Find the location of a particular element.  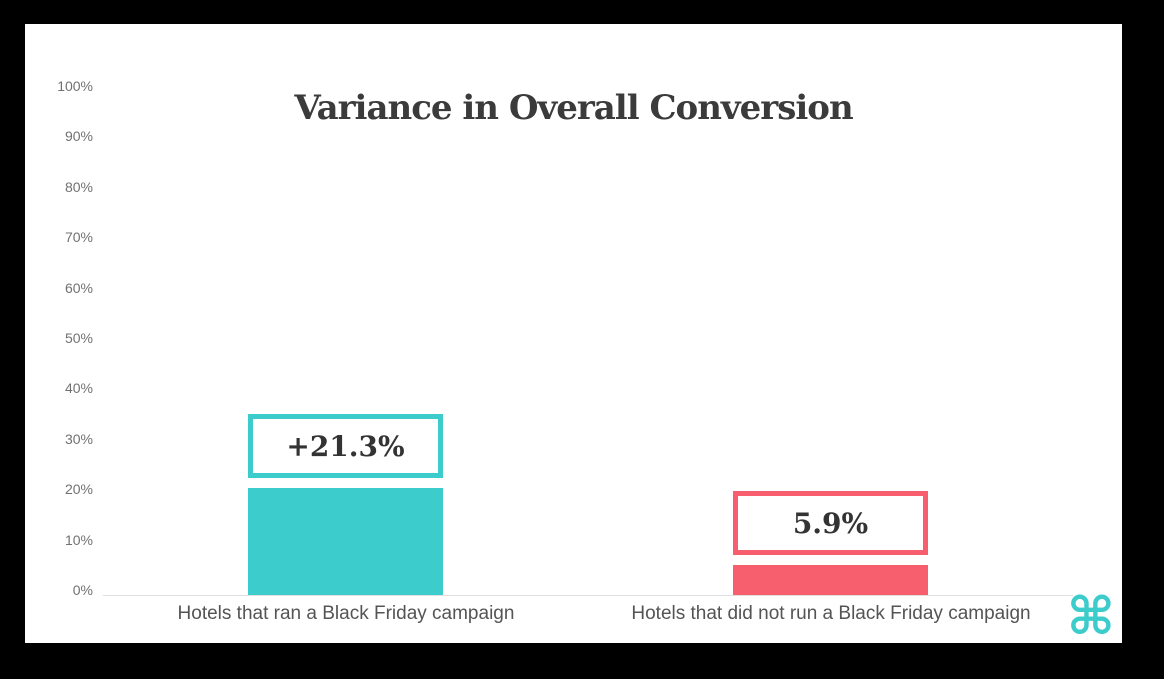

y-tick-label: 80% is located at coordinates (78, 186).